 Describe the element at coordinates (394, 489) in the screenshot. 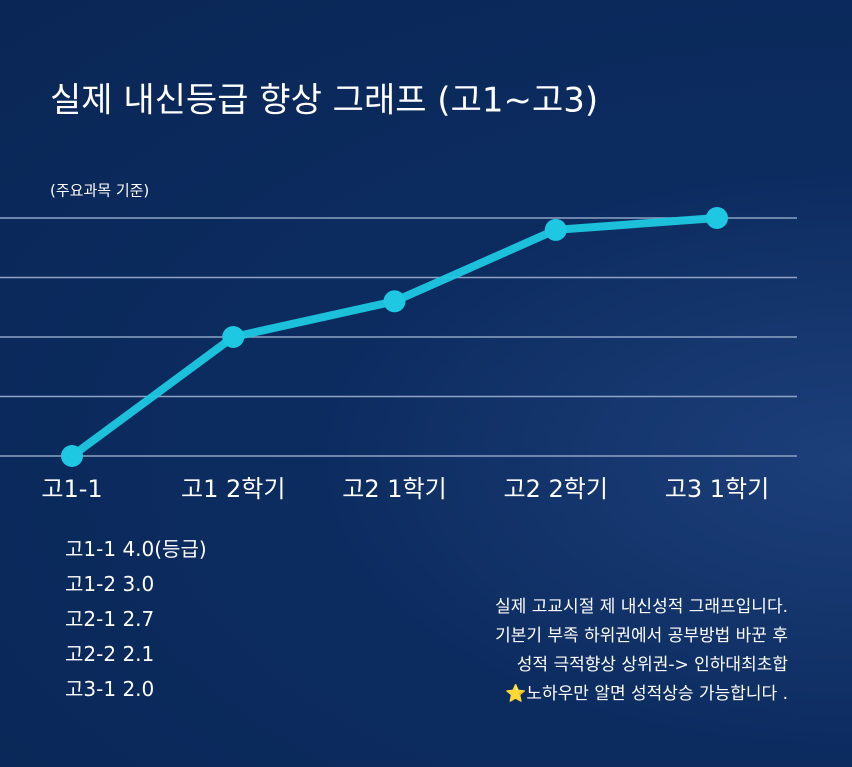

I see `x-tick-label: 고2 1학기` at that location.